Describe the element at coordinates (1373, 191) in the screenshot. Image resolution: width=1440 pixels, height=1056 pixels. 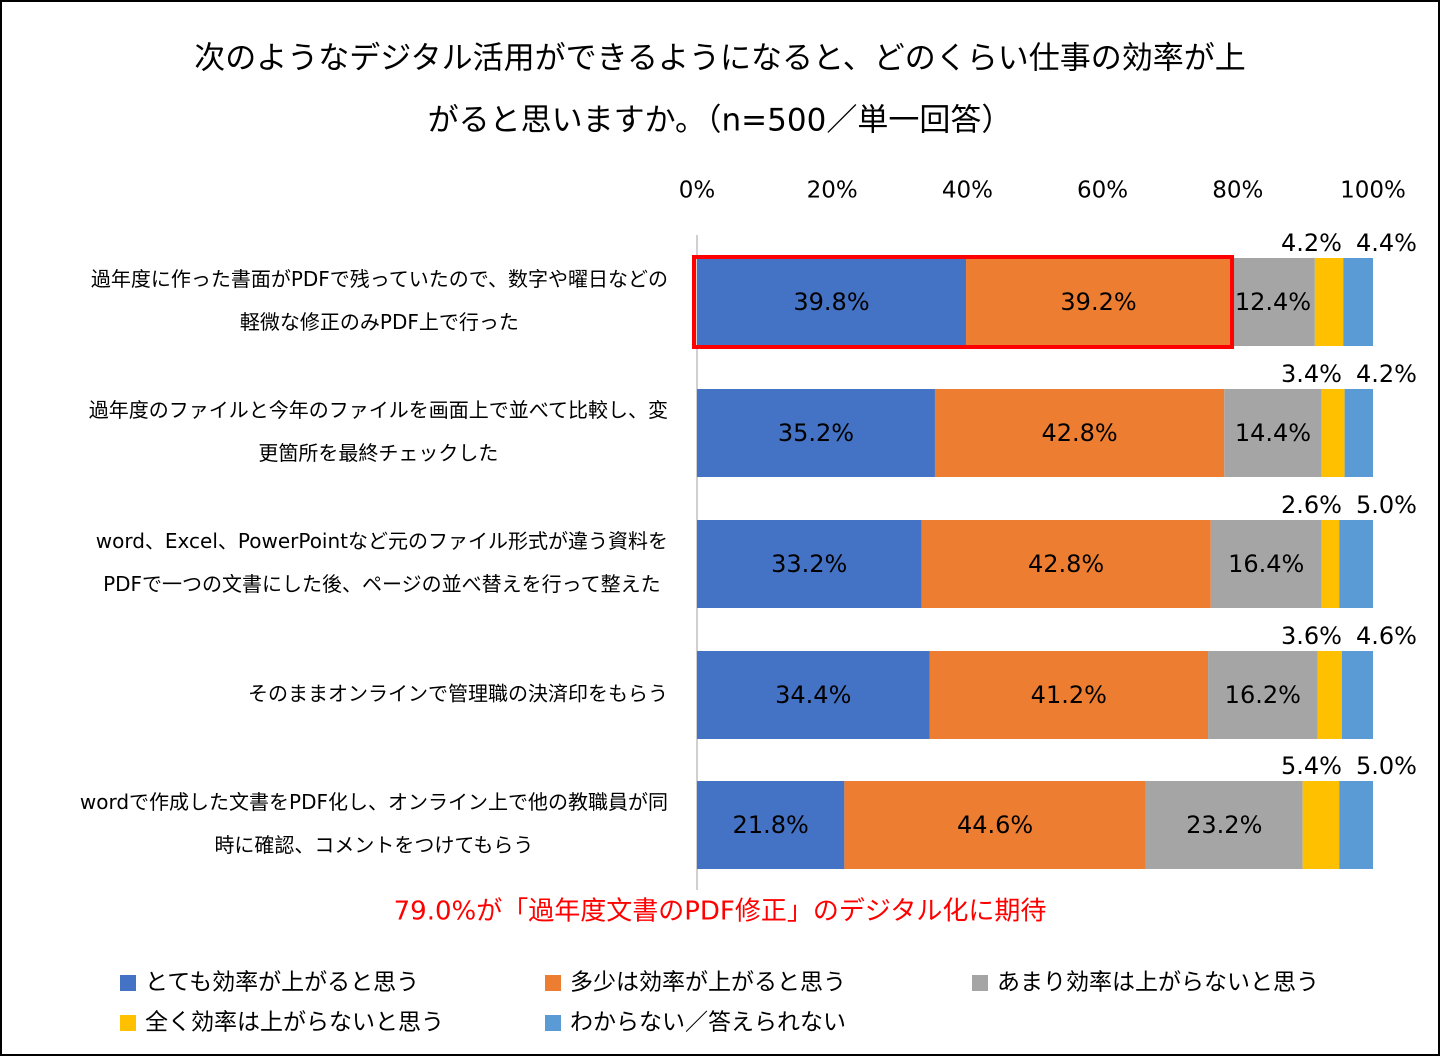
I see `x-tick-label: 100%` at that location.